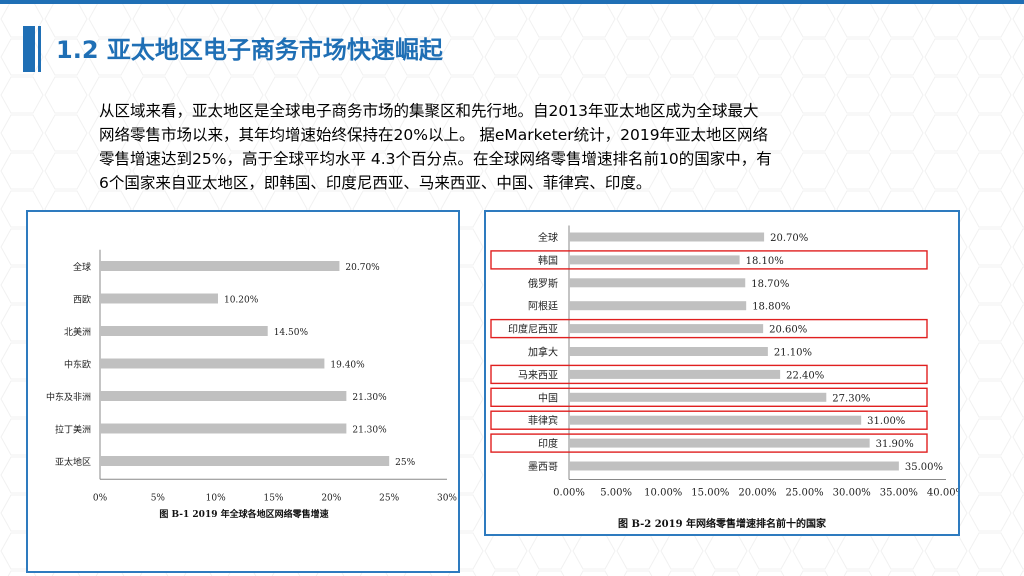  Describe the element at coordinates (569, 492) in the screenshot. I see `x-tick-label: 0.00%` at that location.